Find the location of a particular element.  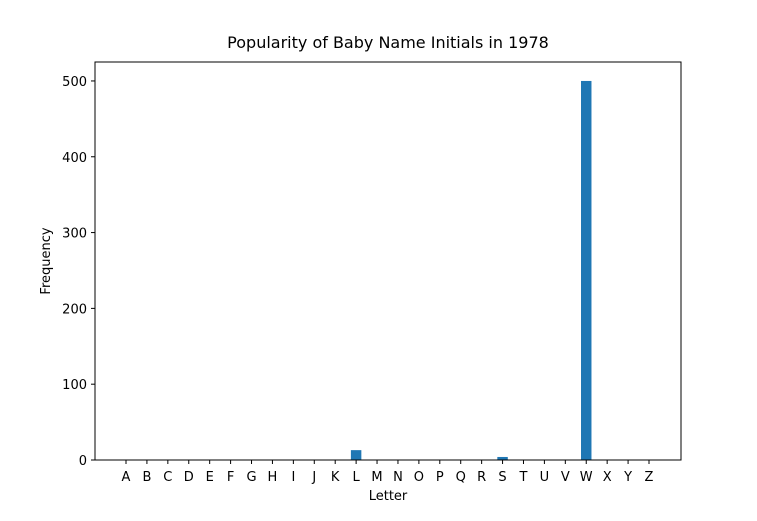

y-tick-label: 500 is located at coordinates (74, 82).